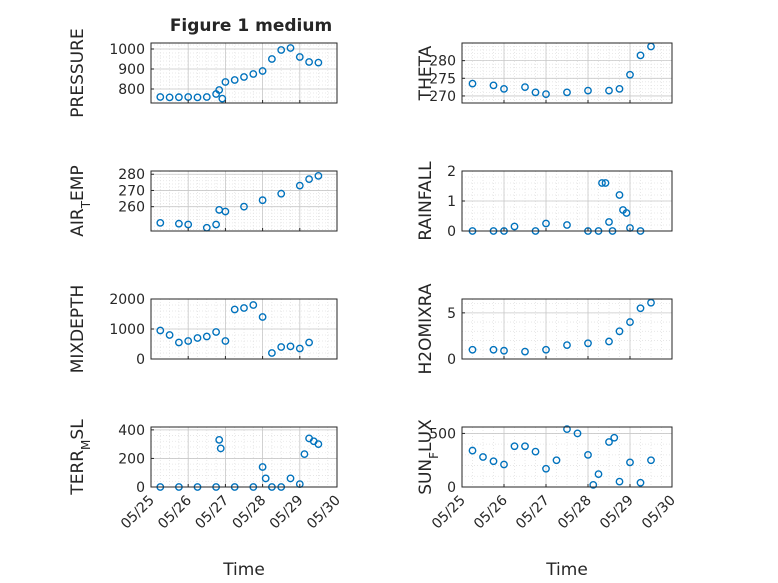  Describe the element at coordinates (426, 73) in the screenshot. I see `y-axis-label: THETA` at that location.